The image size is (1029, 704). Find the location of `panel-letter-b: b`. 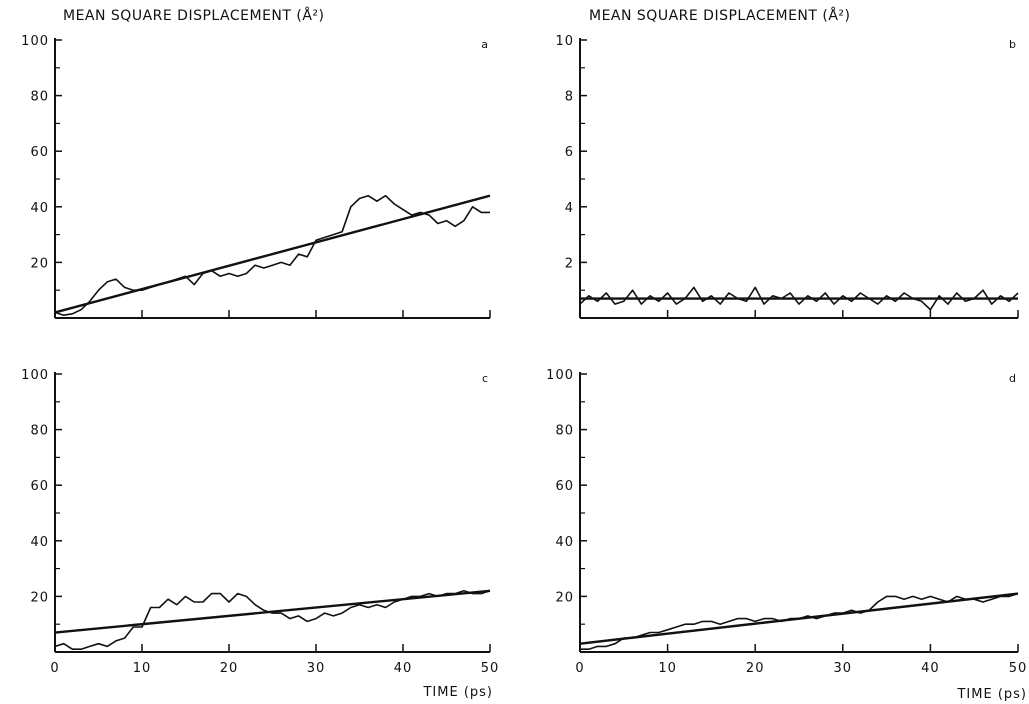

panel-letter-b: b is located at coordinates (1012, 44).